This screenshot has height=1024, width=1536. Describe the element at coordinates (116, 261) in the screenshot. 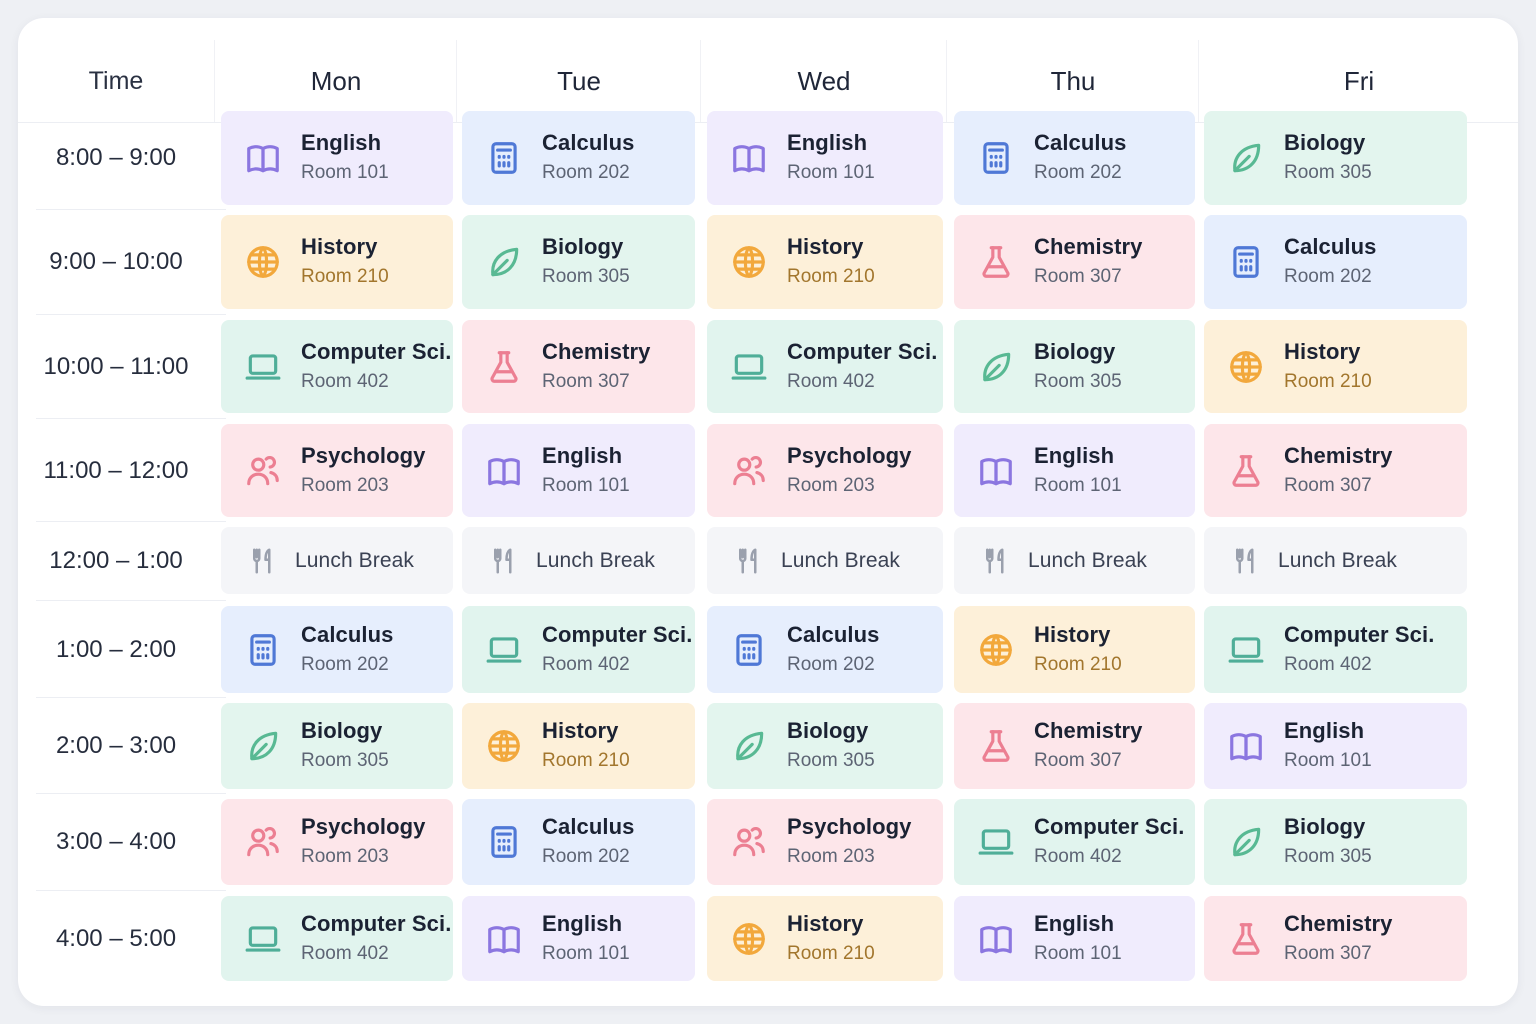

I see `time-slot-label: 9:00 – 10:00` at that location.